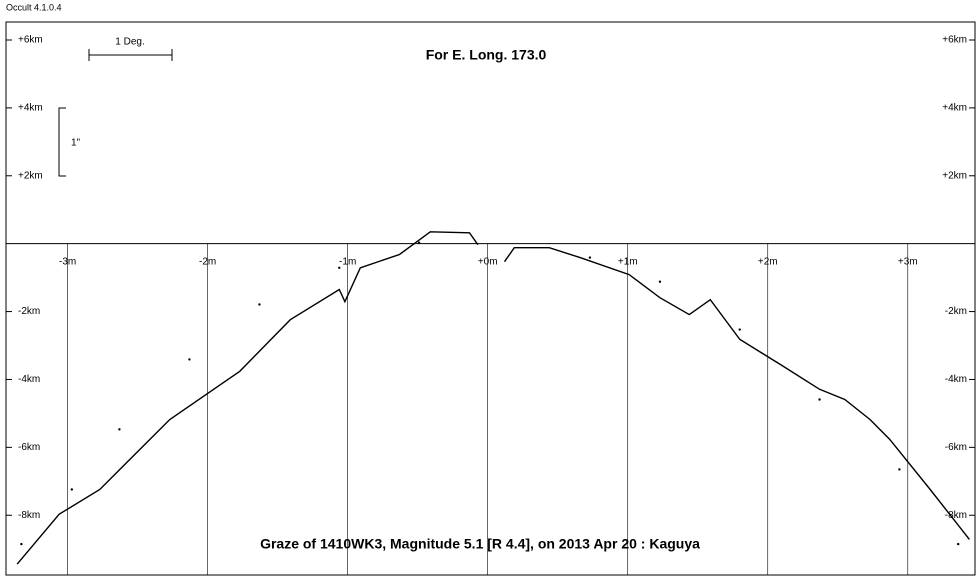  What do you see at coordinates (768, 261) in the screenshot?
I see `x-tick-label: +2m` at bounding box center [768, 261].